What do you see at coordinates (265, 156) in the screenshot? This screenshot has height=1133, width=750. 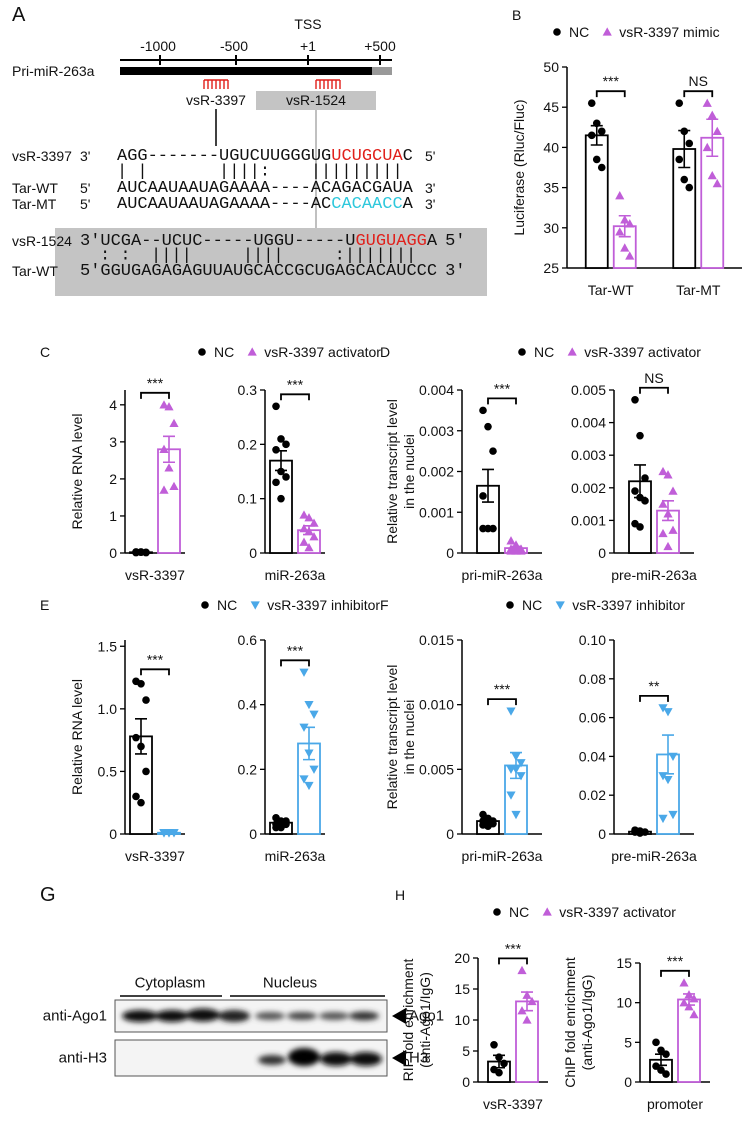 I see `sequence: AGG-------UGUCUUGGGUGUCUGCUAC` at bounding box center [265, 156].